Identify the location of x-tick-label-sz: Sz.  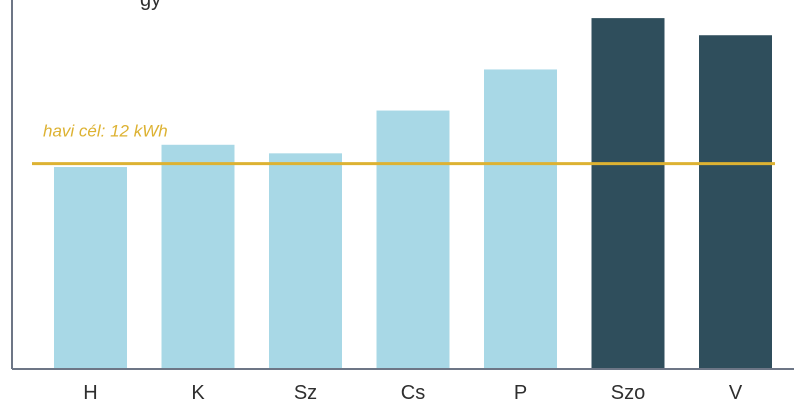
(305, 392).